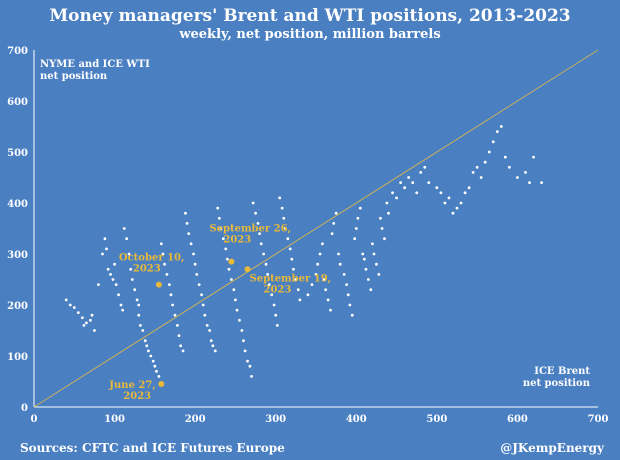  I want to click on x-axis-label-line2: net position, so click(556, 383).